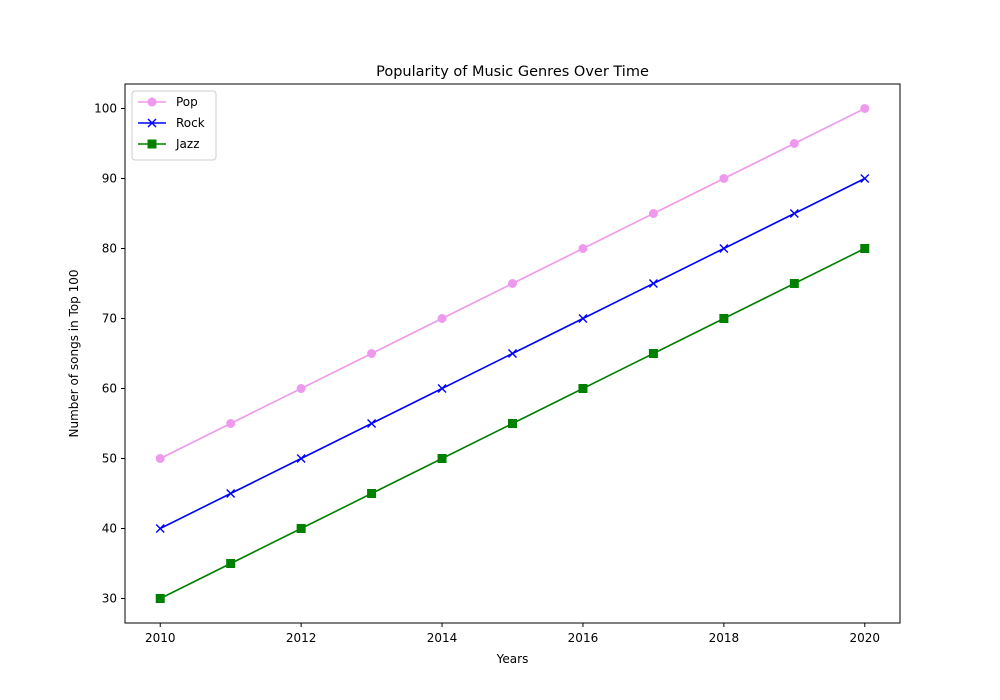 This screenshot has width=1000, height=700. I want to click on legend-label: Pop, so click(187, 102).